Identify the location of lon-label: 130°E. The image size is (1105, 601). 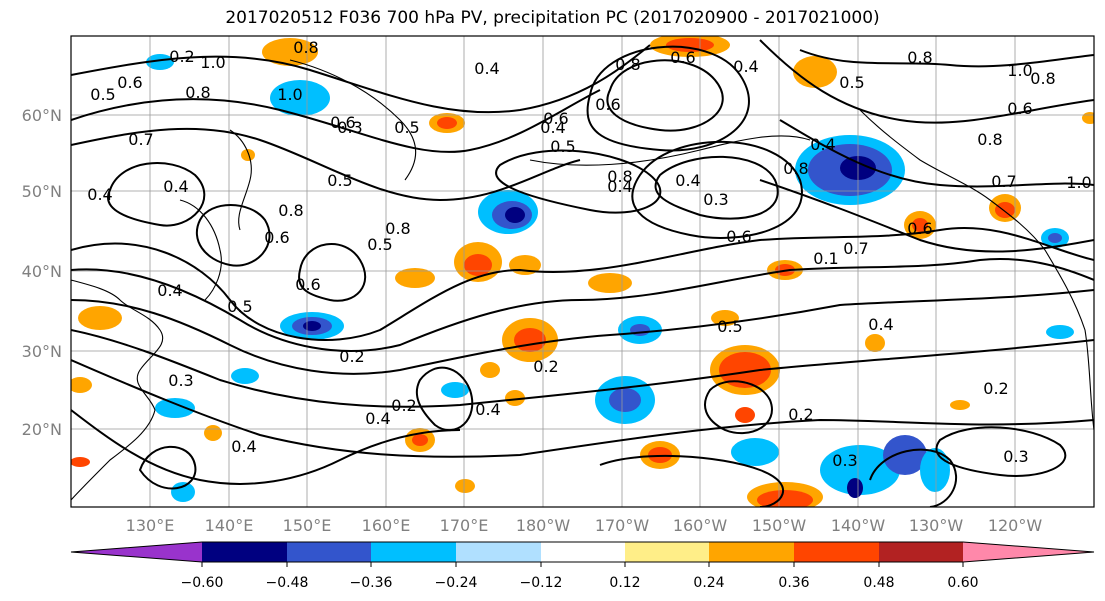
(150, 525).